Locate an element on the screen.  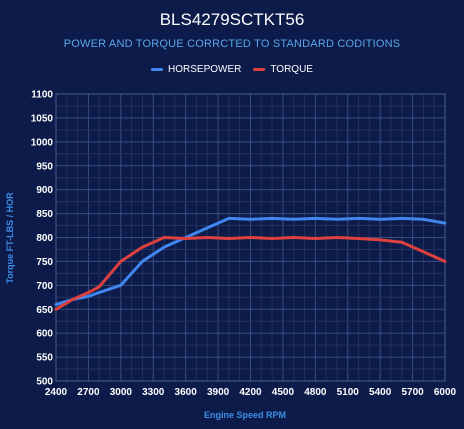
y-tick-label: 900 is located at coordinates (44, 190).